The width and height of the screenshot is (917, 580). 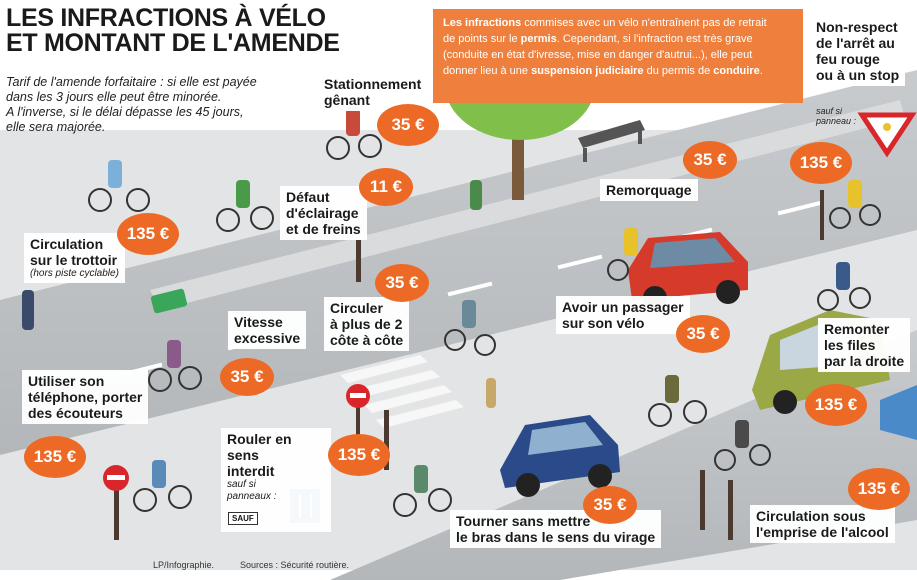 I want to click on label-telephone-l3: des écouteurs, so click(x=75, y=413).